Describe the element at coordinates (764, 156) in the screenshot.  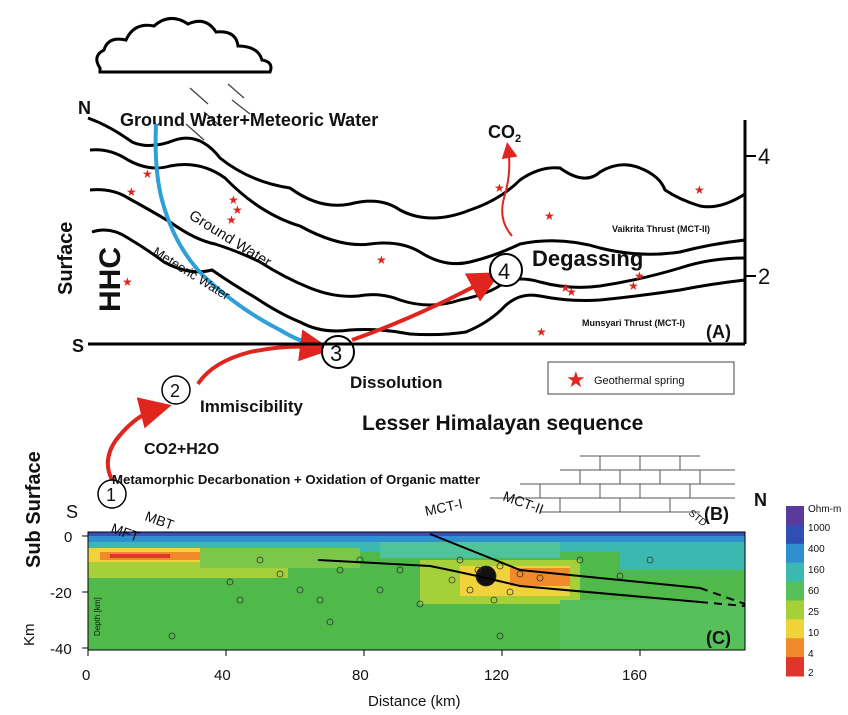
I see `right-tick-upper: 4` at that location.